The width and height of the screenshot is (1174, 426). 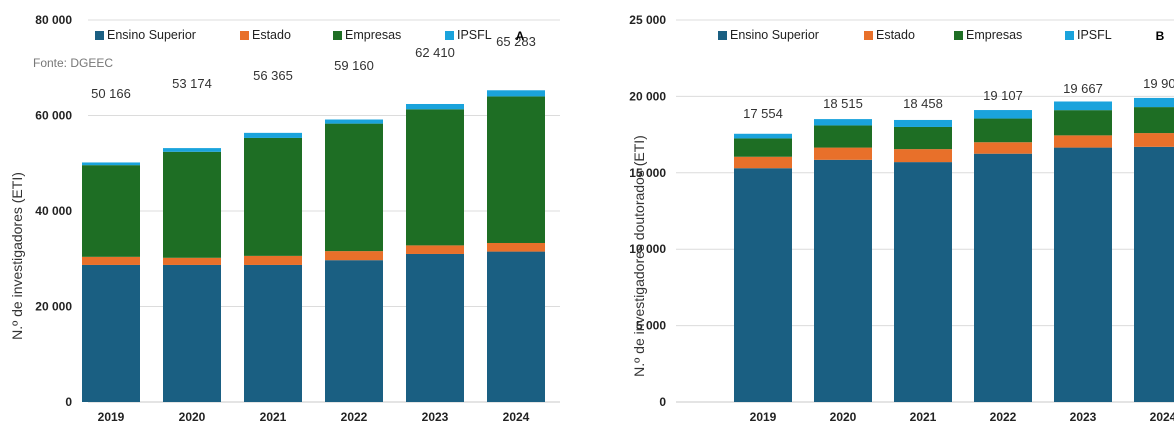 I want to click on chart-b-legend-label: Empresas, so click(x=994, y=35).